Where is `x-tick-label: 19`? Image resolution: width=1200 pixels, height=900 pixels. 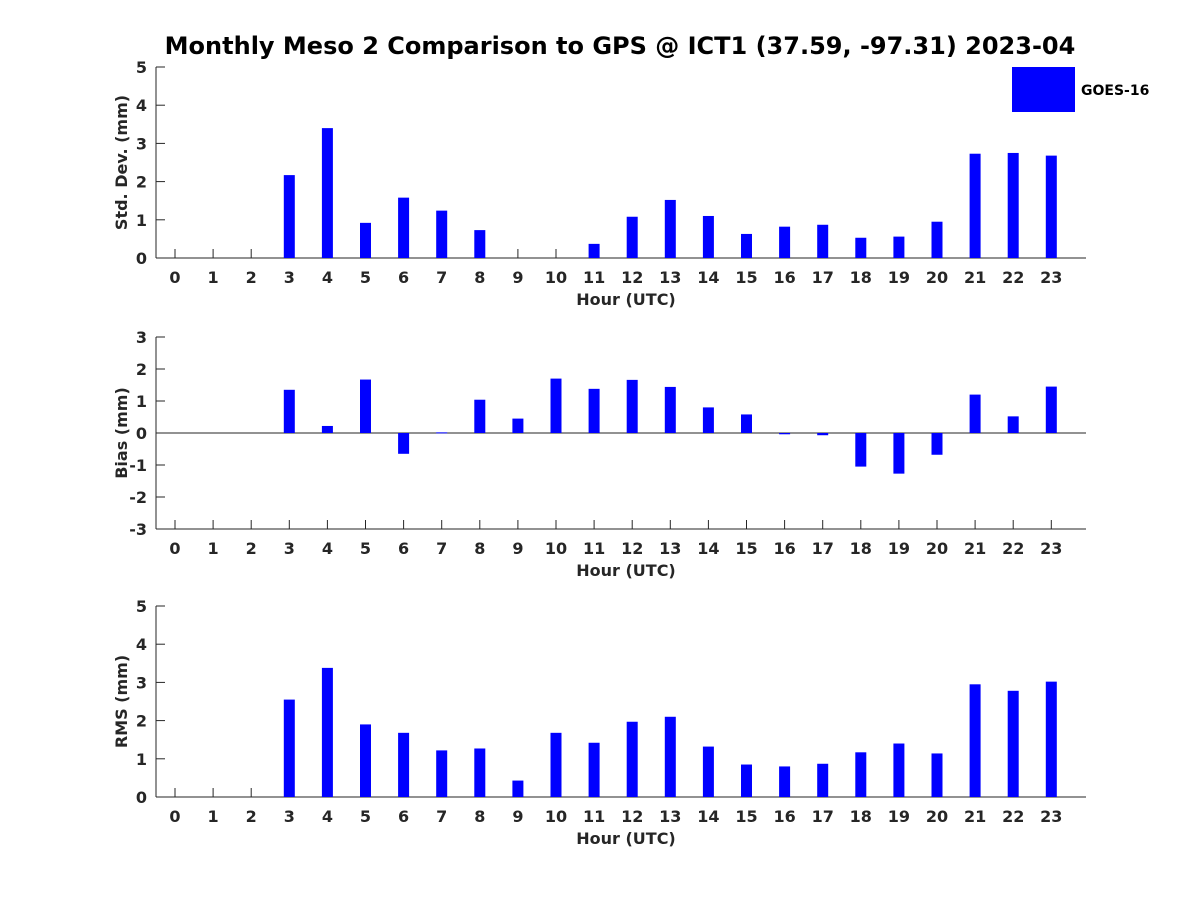 x-tick-label: 19 is located at coordinates (899, 548).